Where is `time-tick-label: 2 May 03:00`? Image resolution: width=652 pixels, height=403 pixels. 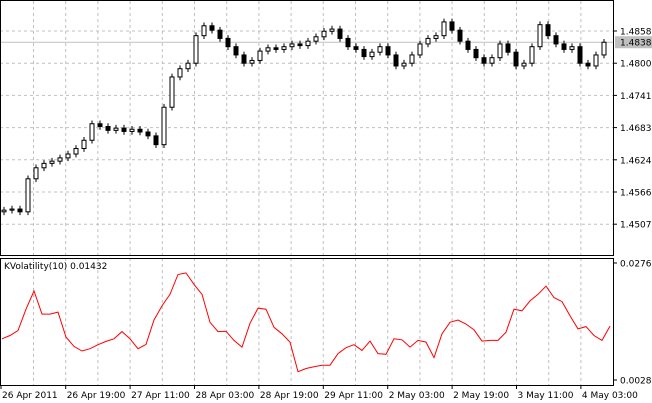
time-tick-label: 2 May 03:00 is located at coordinates (417, 396).